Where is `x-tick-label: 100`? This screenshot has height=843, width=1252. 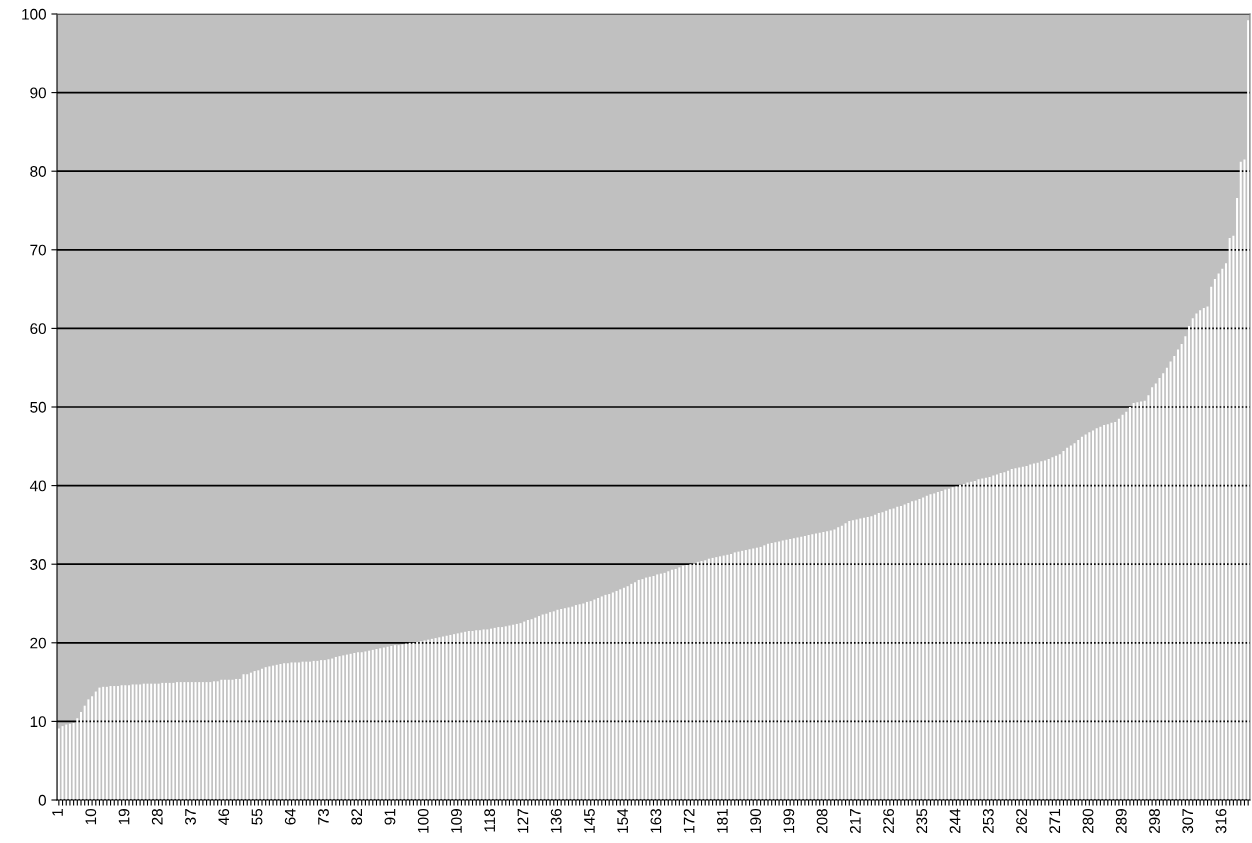
x-tick-label: 100 is located at coordinates (423, 820).